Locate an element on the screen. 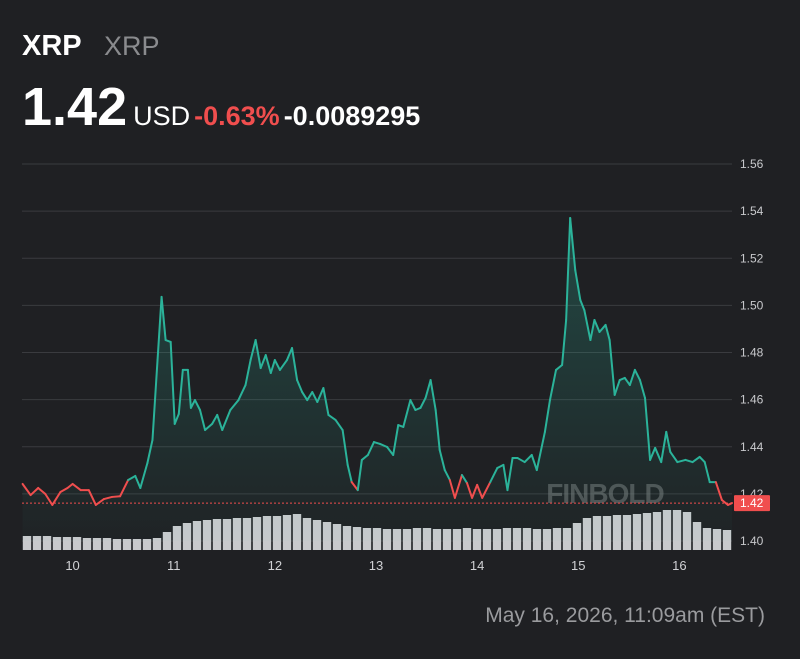 The width and height of the screenshot is (800, 659). x-tick-label: 15 is located at coordinates (578, 565).